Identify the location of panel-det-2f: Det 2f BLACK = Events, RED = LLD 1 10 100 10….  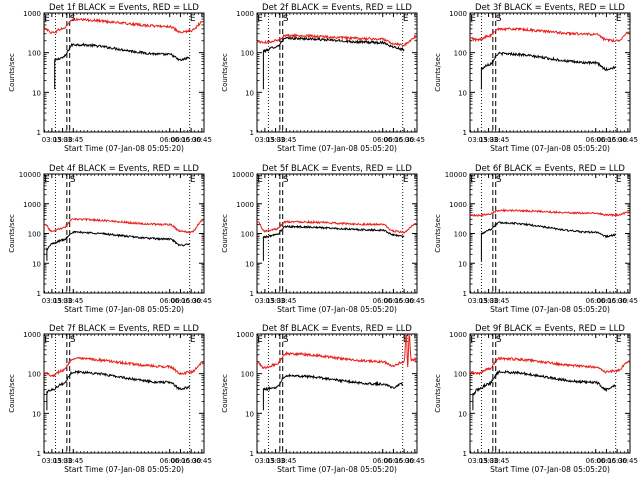
(323, 78).